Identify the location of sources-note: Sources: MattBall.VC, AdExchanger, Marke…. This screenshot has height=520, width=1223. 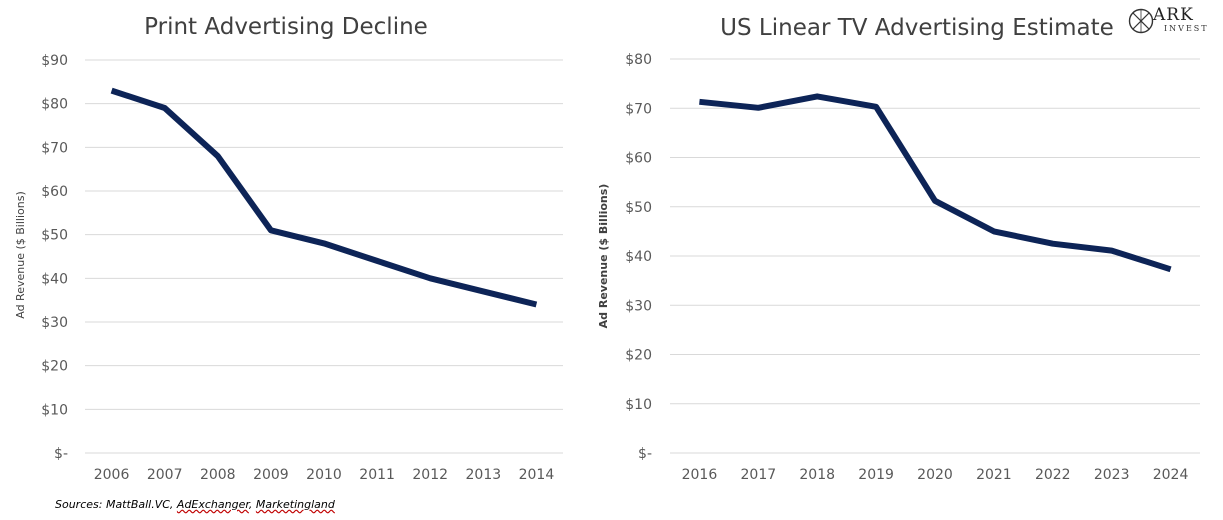
(195, 504).